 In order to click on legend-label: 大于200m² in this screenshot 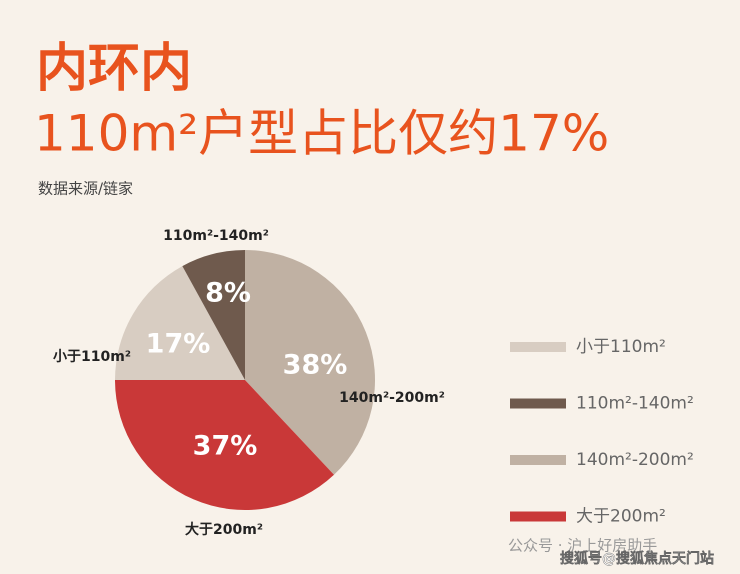, I will do `click(621, 517)`.